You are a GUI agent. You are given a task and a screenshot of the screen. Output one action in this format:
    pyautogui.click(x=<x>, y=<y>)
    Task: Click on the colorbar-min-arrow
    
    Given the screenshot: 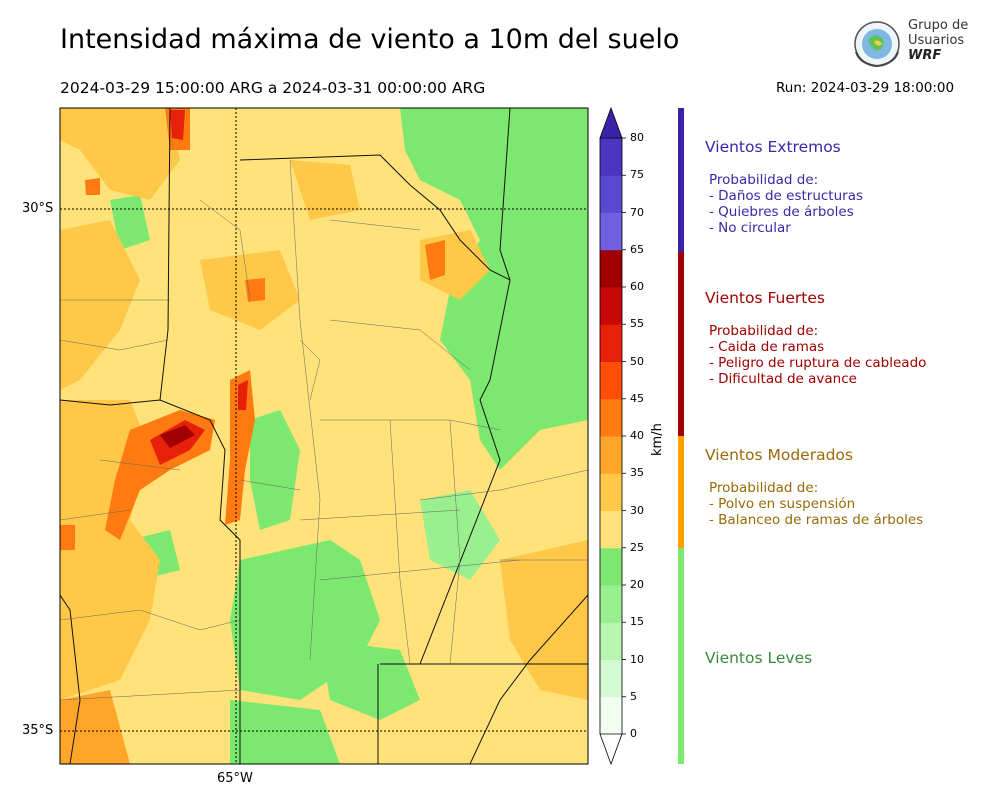 What is the action you would take?
    pyautogui.click(x=611, y=749)
    